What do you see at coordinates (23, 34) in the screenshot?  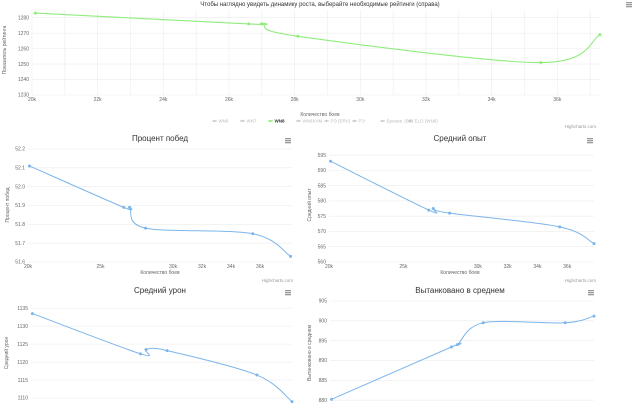 I see `y-tick-label: 1270` at bounding box center [23, 34].